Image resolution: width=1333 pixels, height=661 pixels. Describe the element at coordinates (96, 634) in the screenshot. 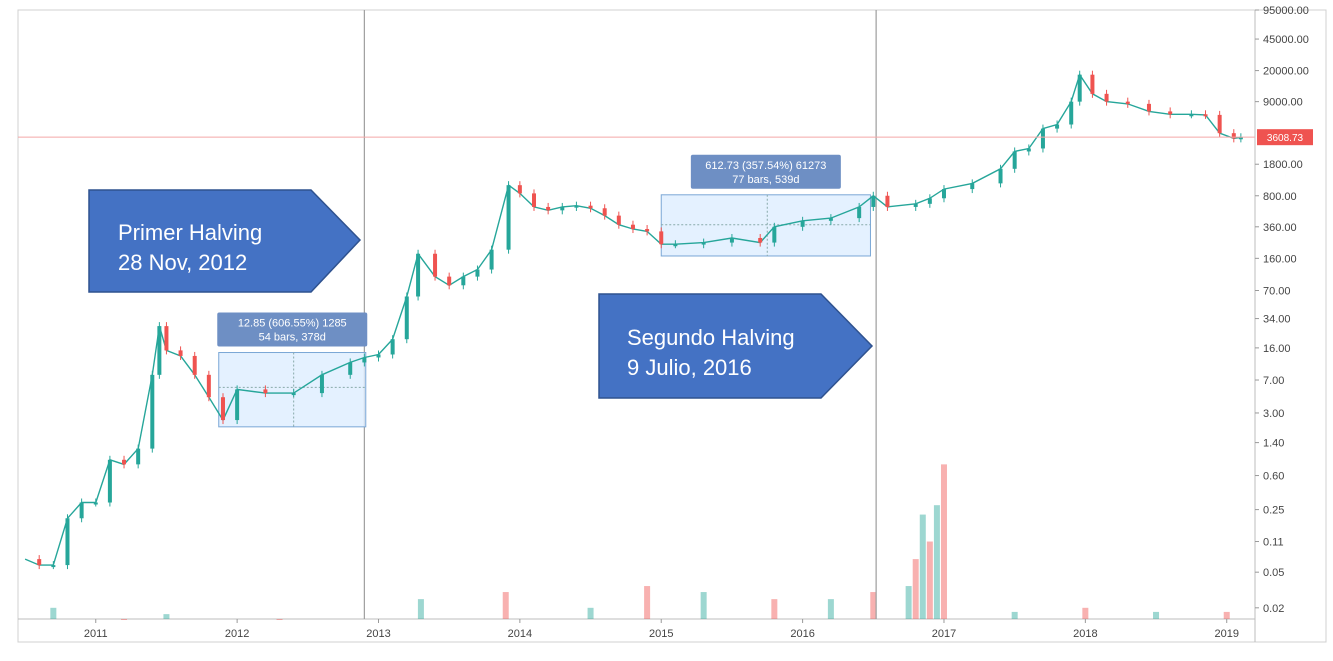

I see `x-tick-label: 2011` at that location.